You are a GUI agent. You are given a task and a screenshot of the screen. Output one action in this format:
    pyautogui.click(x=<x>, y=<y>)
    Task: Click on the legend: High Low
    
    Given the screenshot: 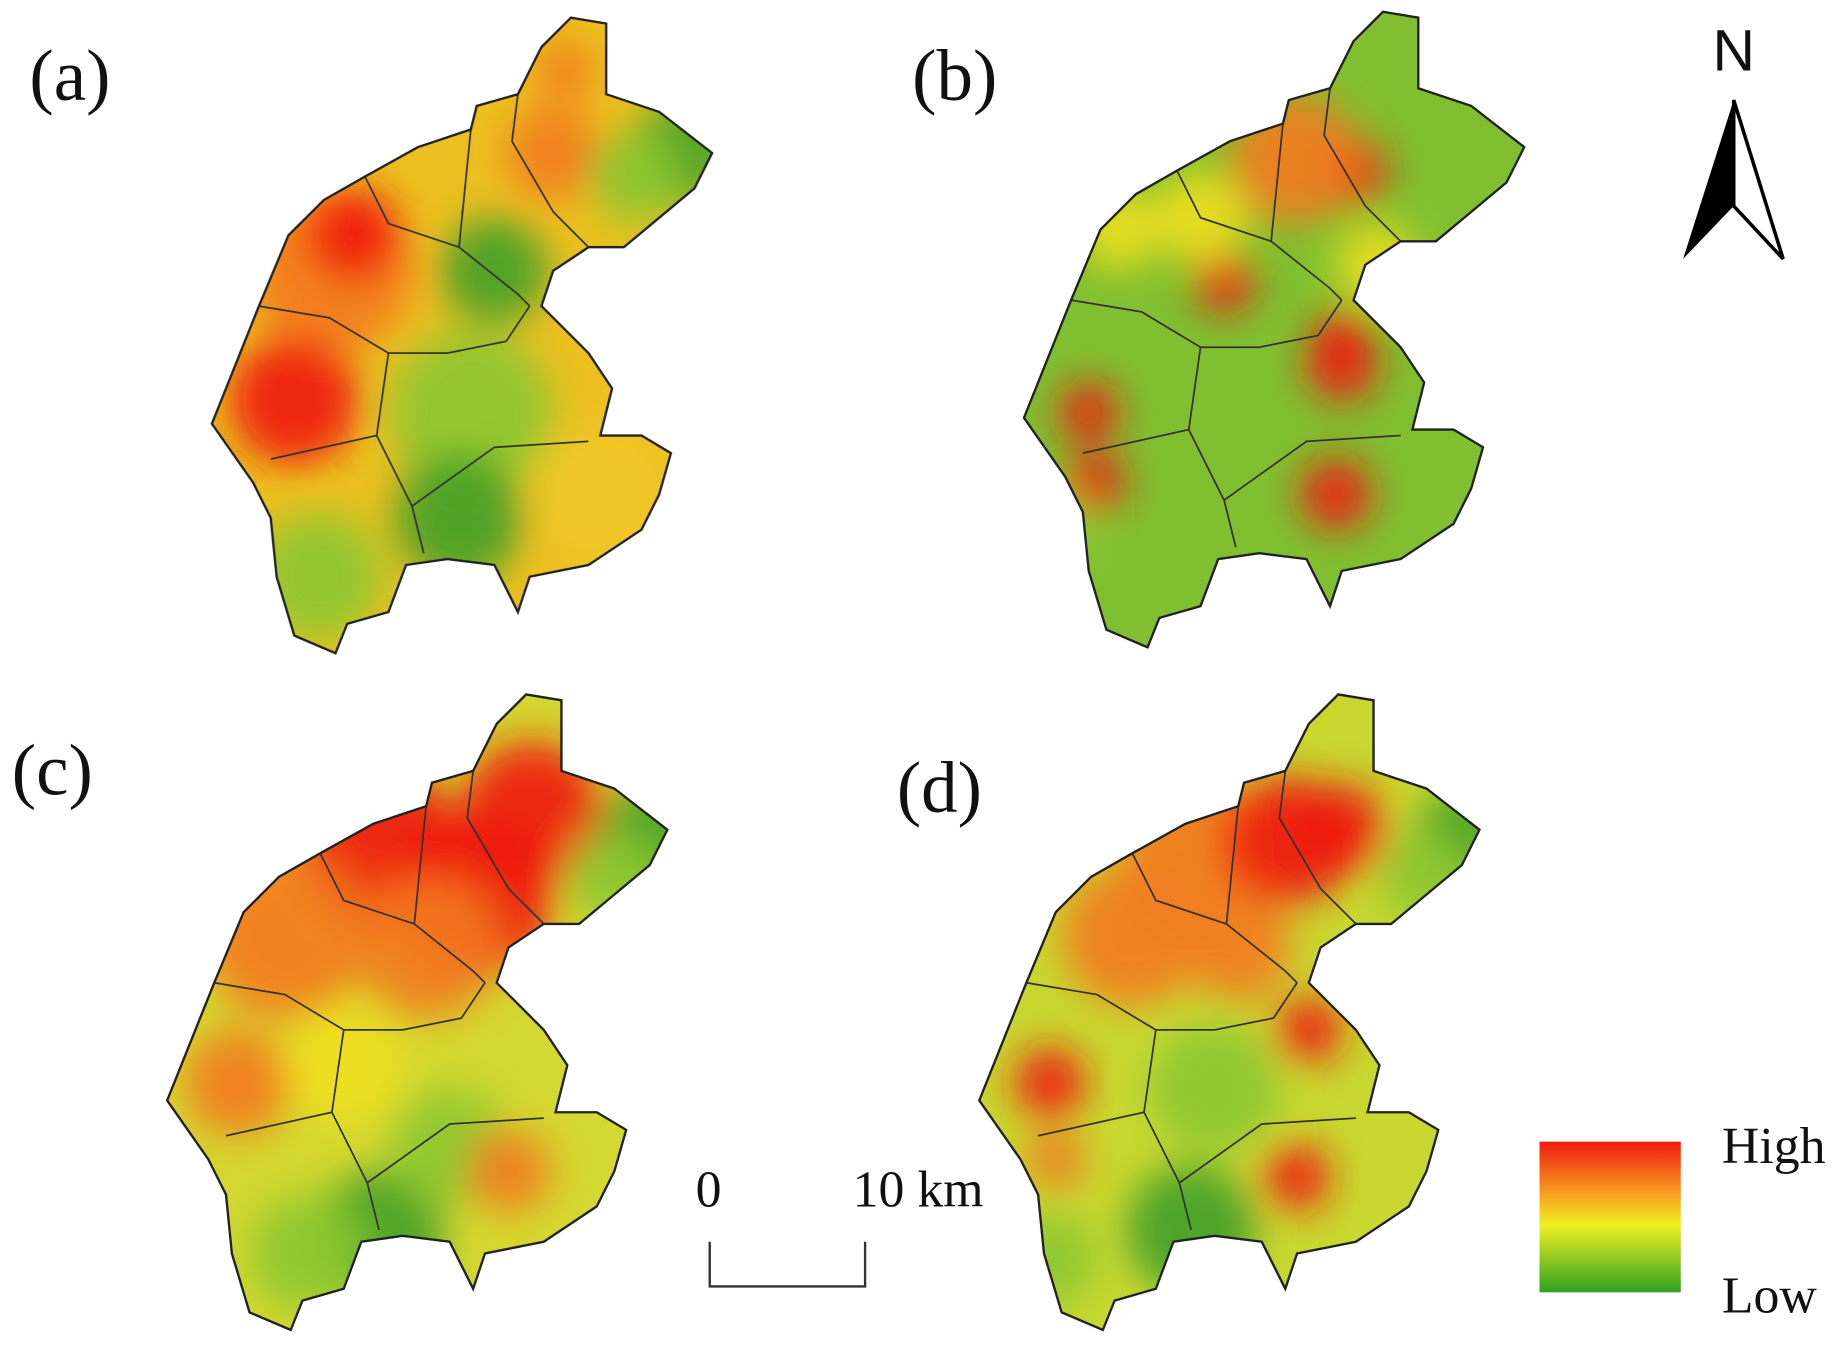 What is the action you would take?
    pyautogui.click(x=1682, y=1221)
    